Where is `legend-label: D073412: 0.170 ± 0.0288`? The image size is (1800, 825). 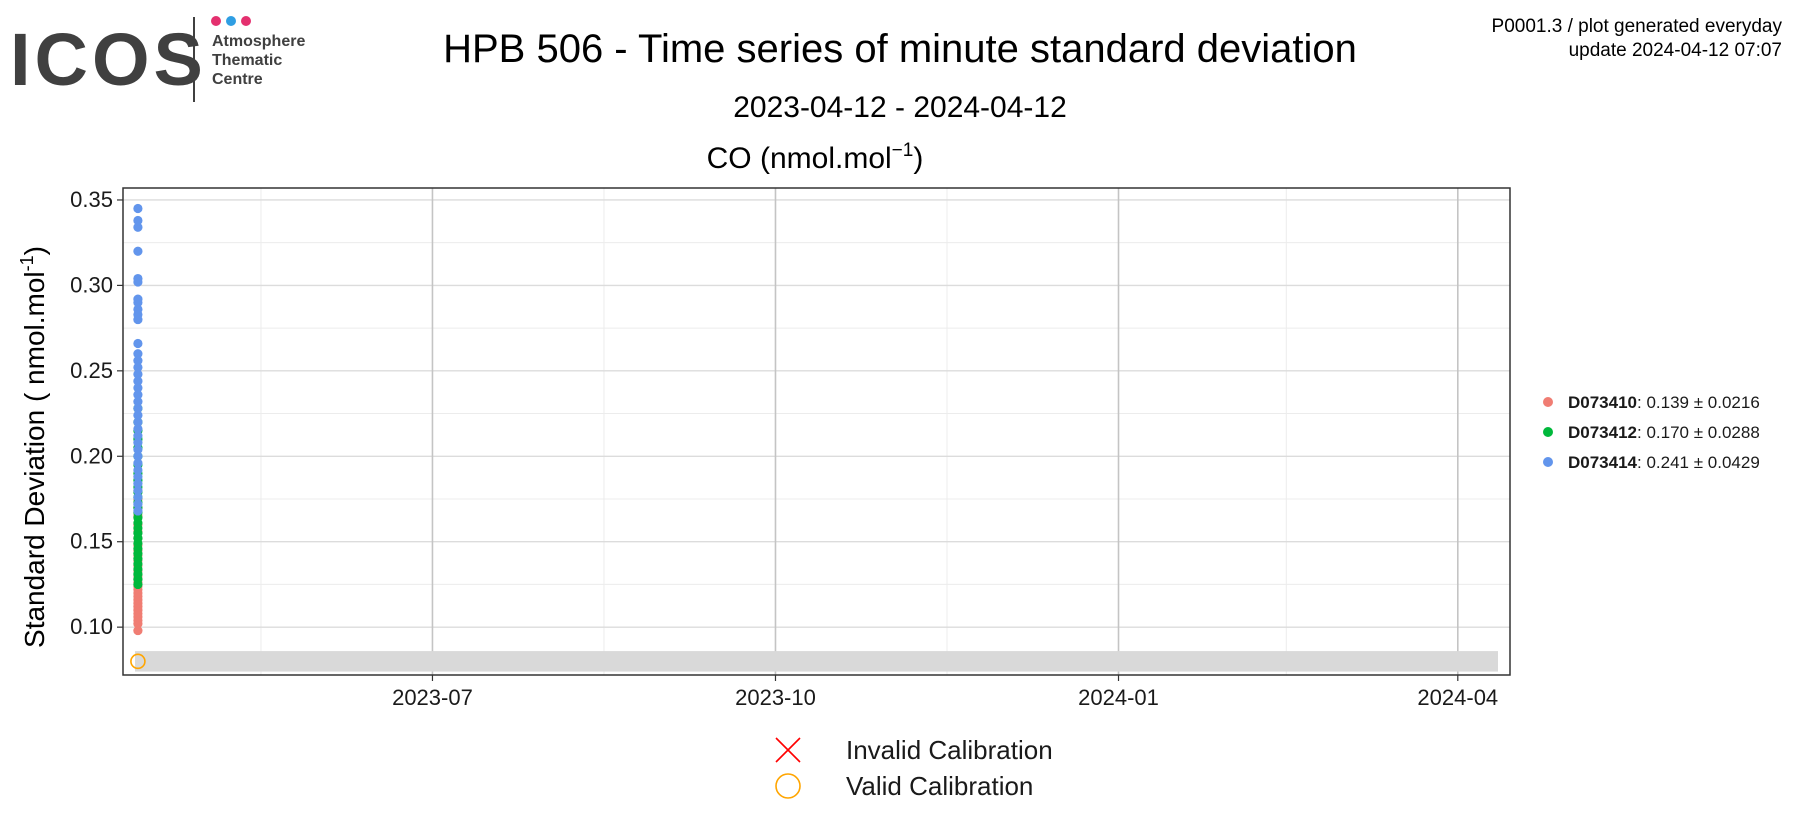
legend-label: D073412: 0.170 ± 0.0288 is located at coordinates (1664, 432).